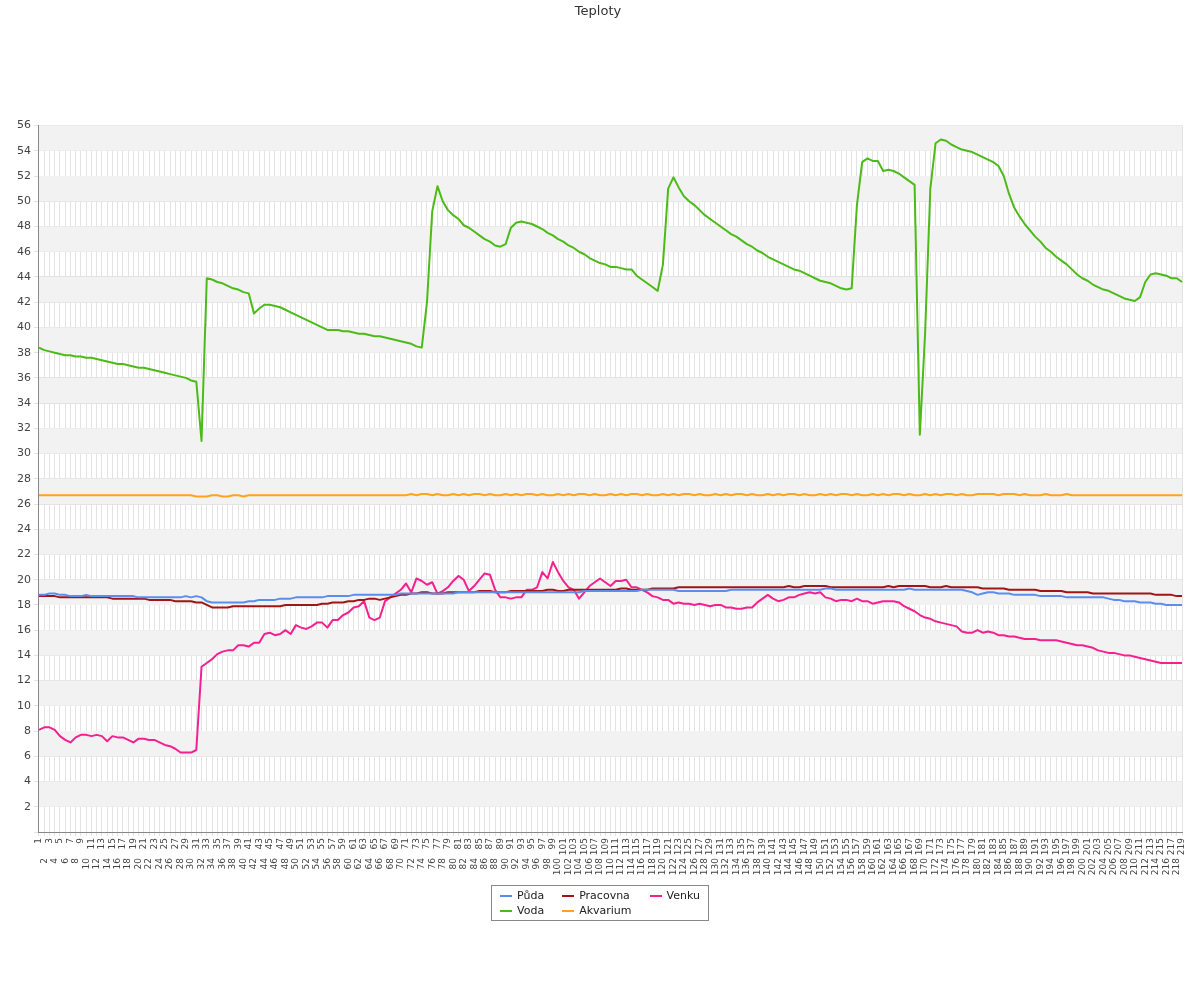 The image size is (1200, 1000). I want to click on x-tick-label: 43, so click(258, 844).